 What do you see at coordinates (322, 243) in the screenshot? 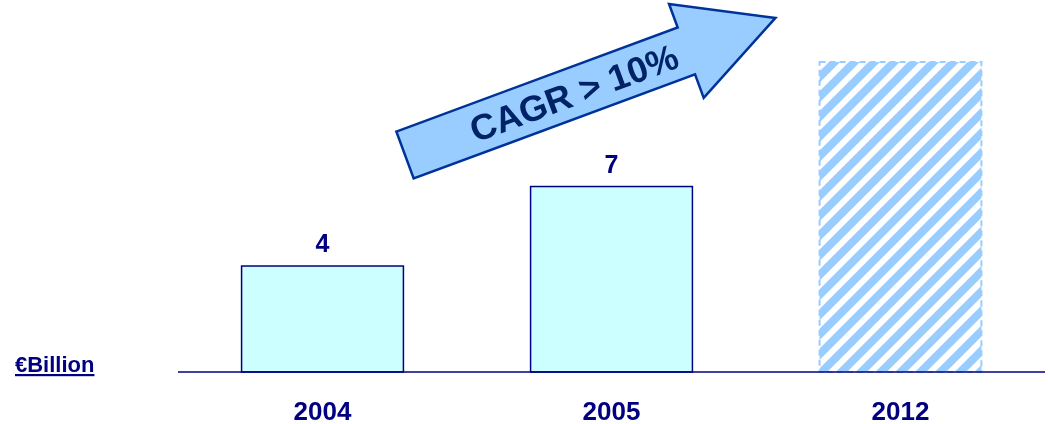
I see `data-label: 4` at bounding box center [322, 243].